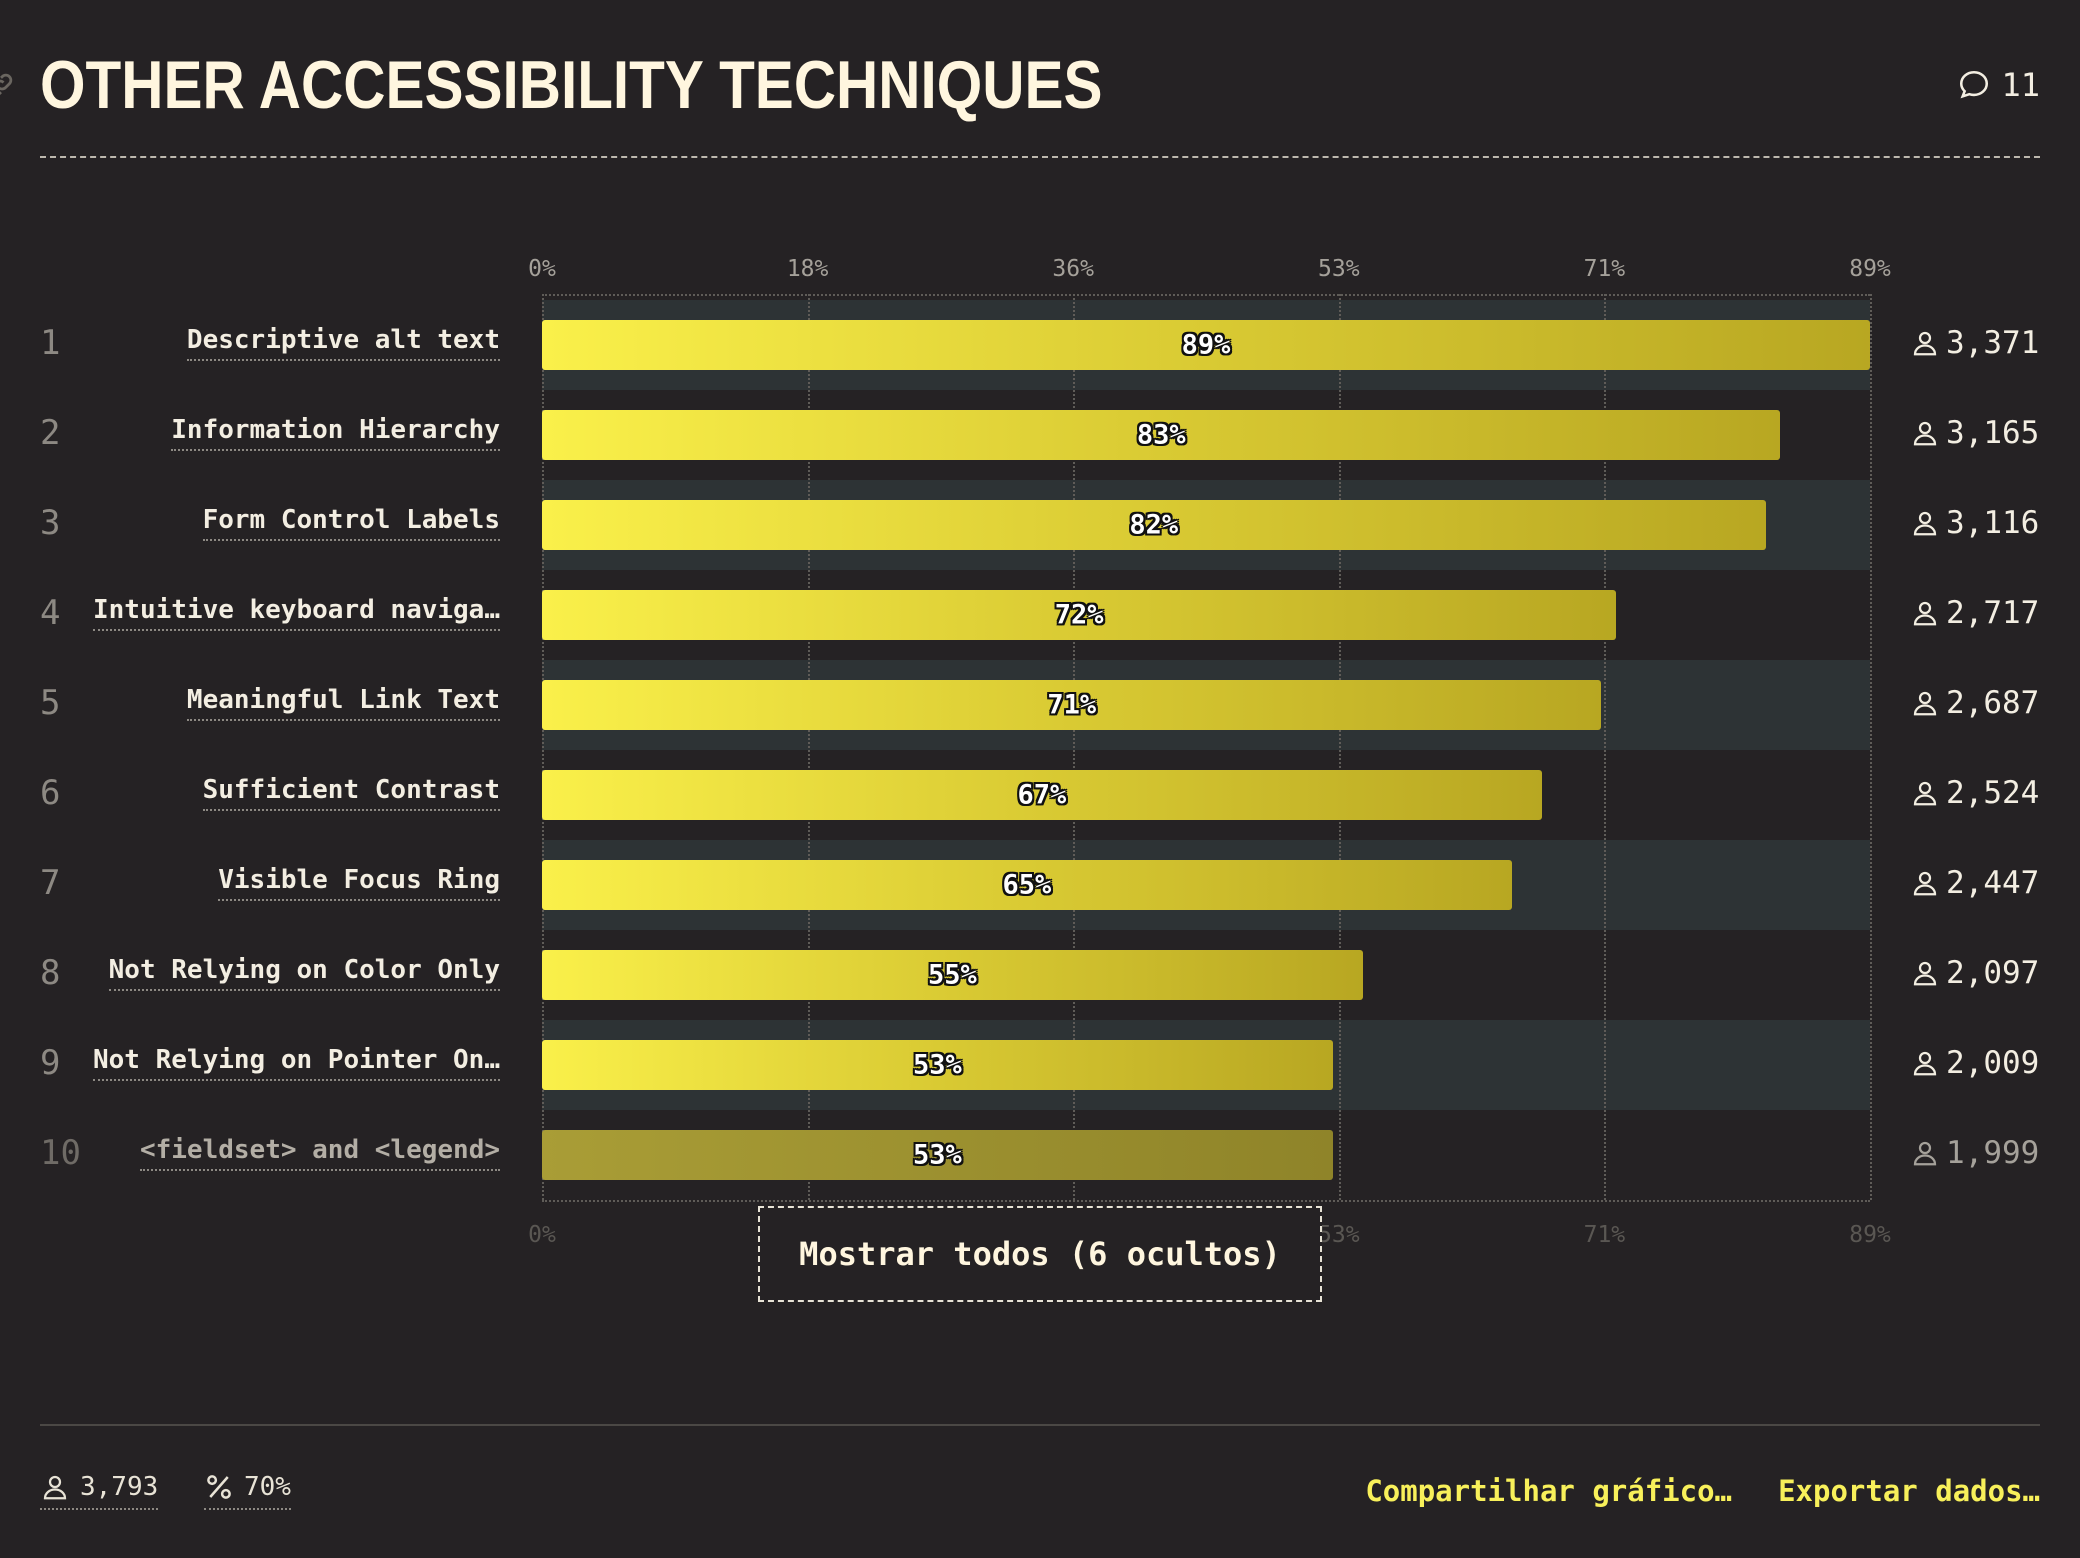 The height and width of the screenshot is (1558, 2080). I want to click on header-divider, so click(1040, 157).